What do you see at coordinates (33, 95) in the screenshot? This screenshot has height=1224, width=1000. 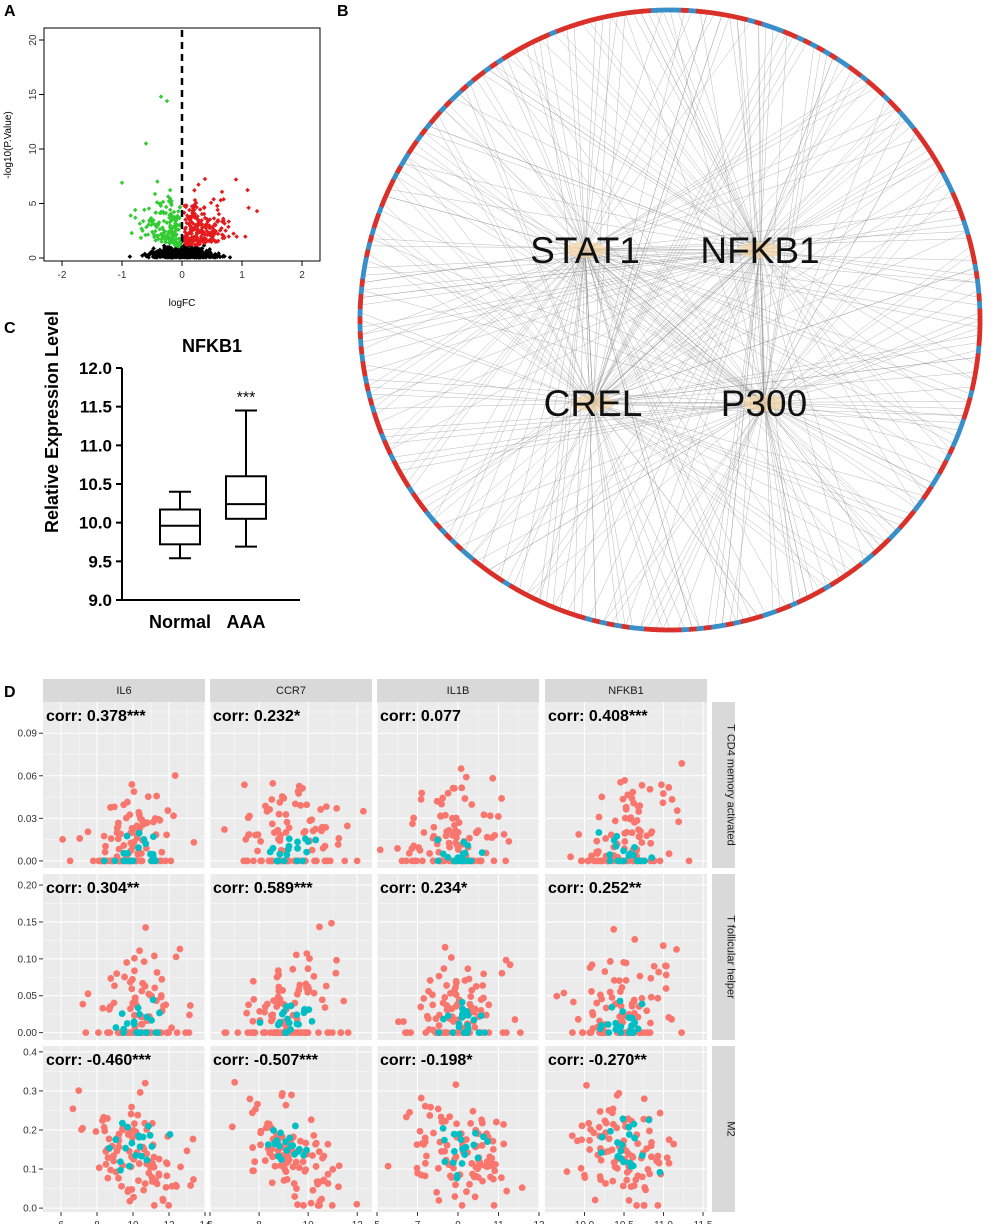 I see `volcano-y-tick-label: 15` at bounding box center [33, 95].